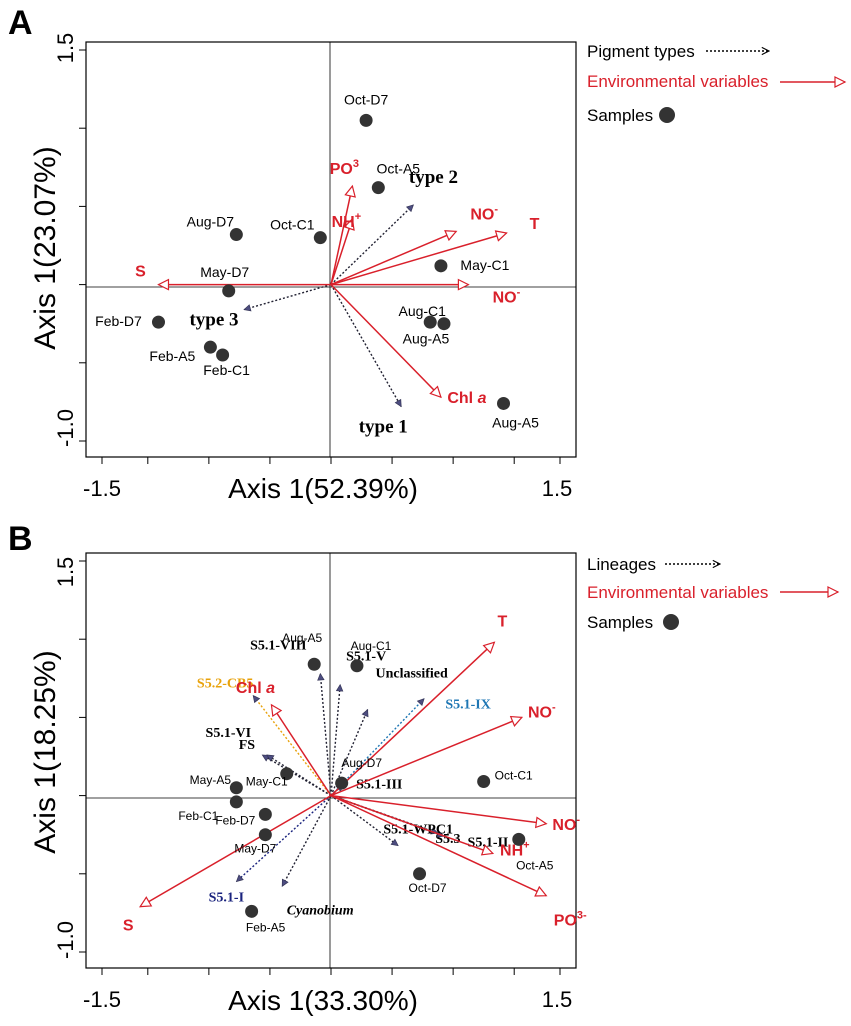  Describe the element at coordinates (278, 646) in the screenshot. I see `lineage-label: S5.1-VIII` at that location.